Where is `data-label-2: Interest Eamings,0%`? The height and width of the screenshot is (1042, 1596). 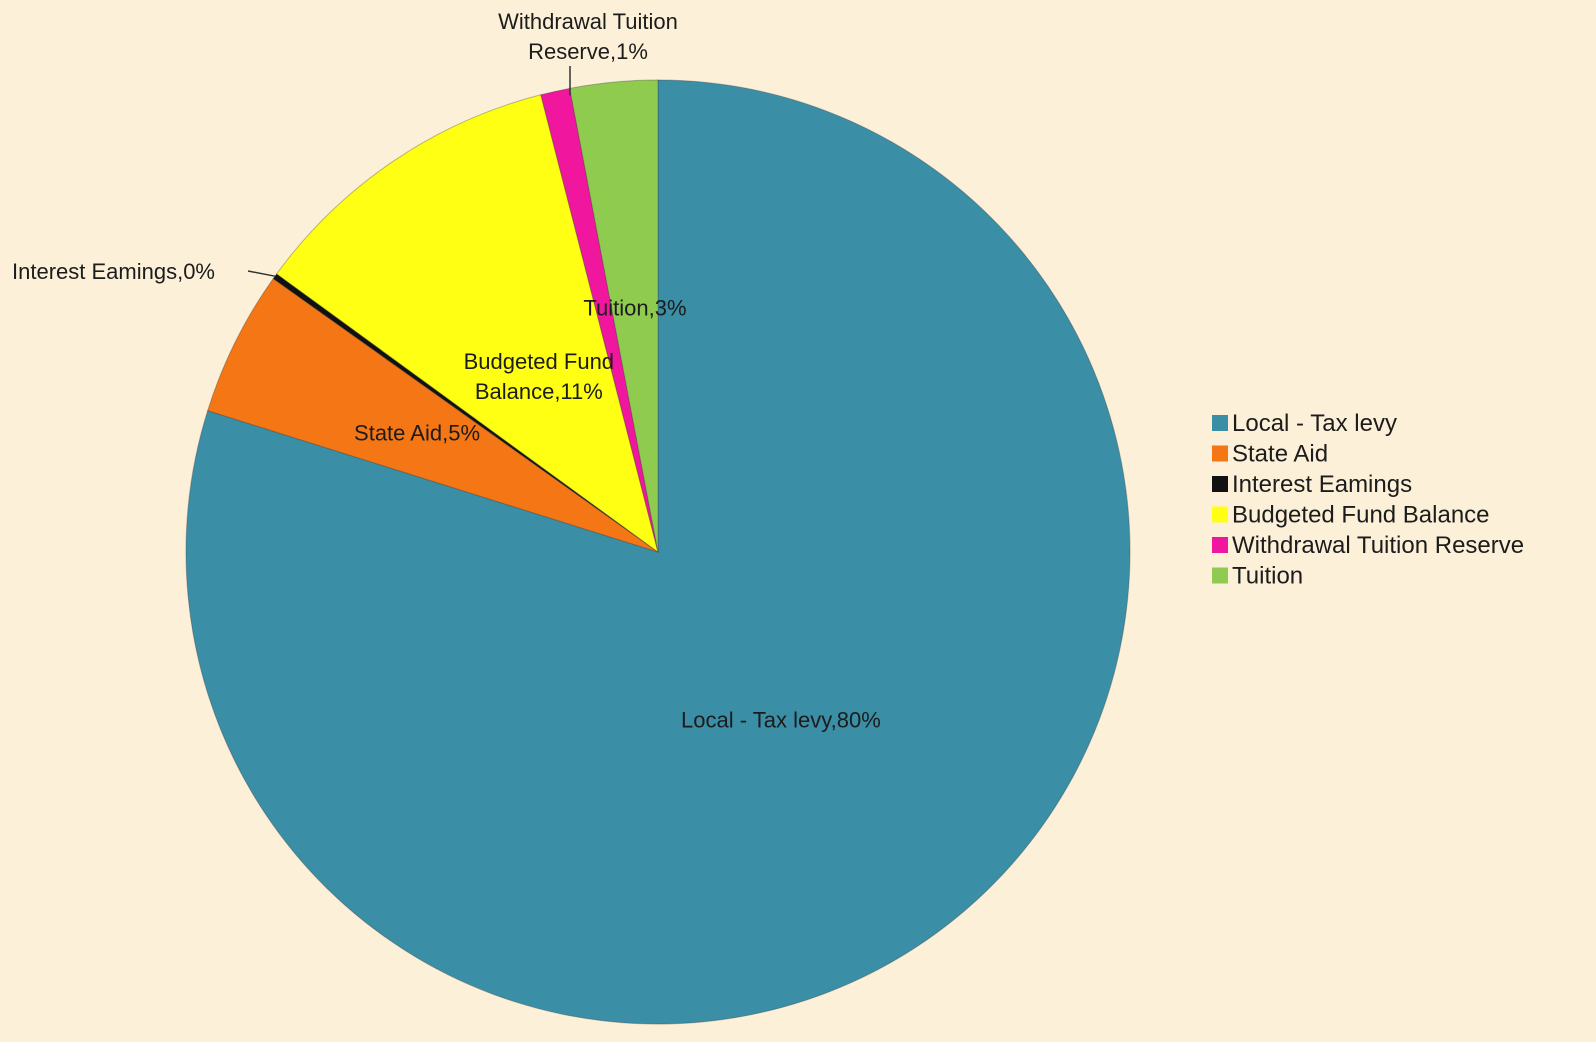
data-label-2: Interest Eamings,0% is located at coordinates (113, 271).